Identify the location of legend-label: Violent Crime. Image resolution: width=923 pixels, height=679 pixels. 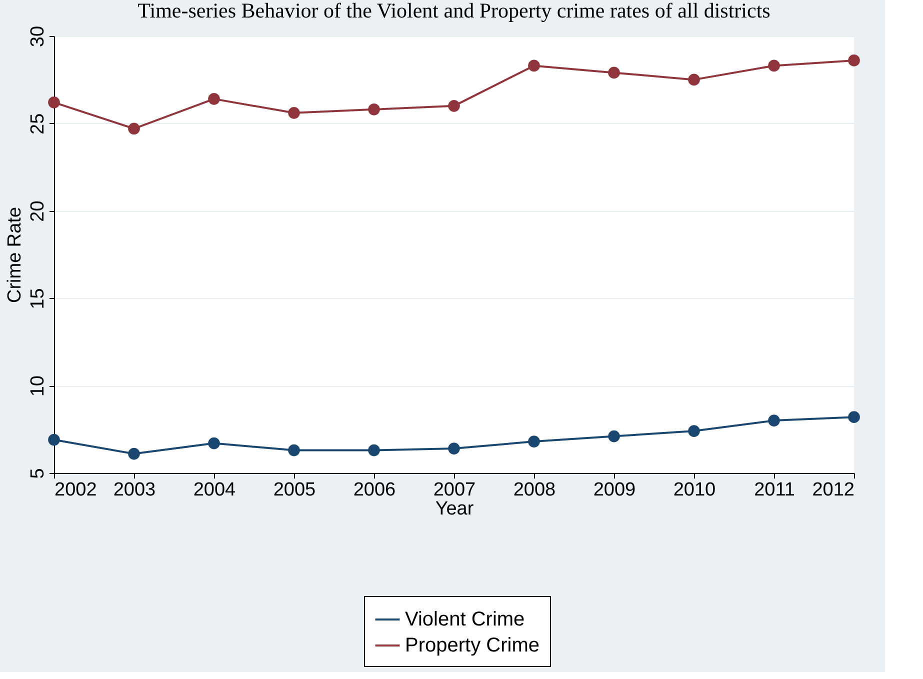
(465, 619).